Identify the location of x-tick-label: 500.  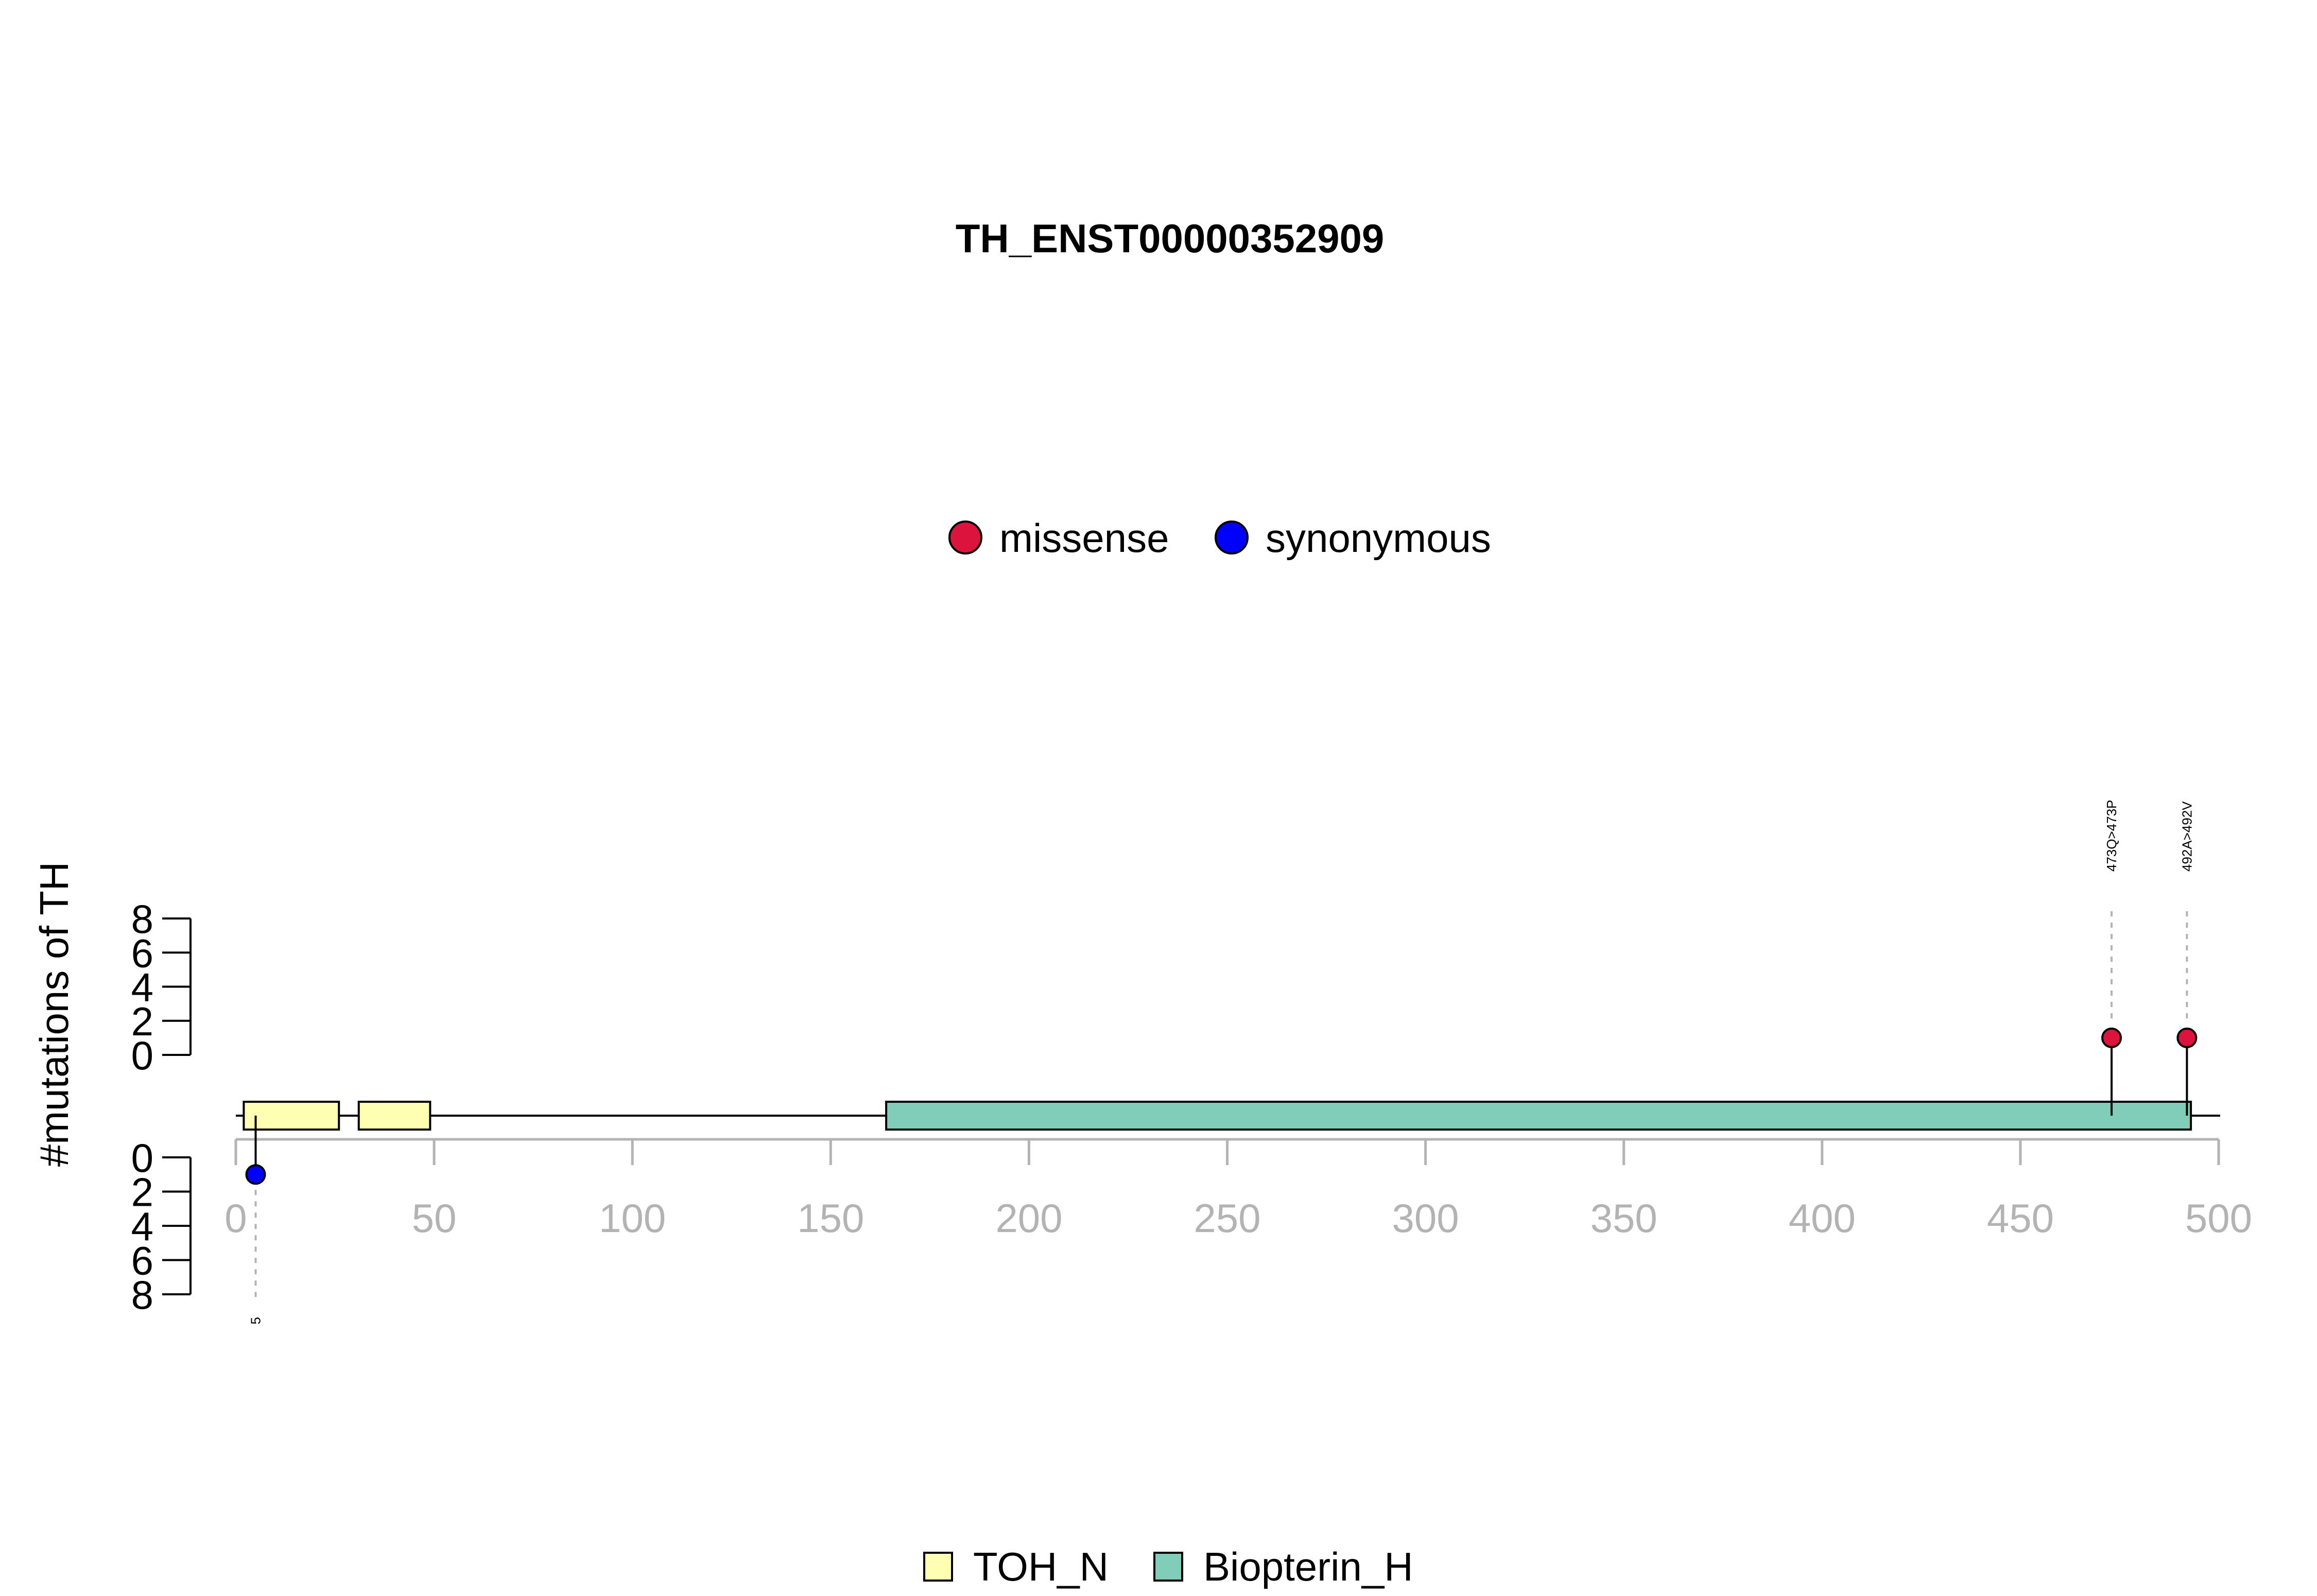
(2218, 1218).